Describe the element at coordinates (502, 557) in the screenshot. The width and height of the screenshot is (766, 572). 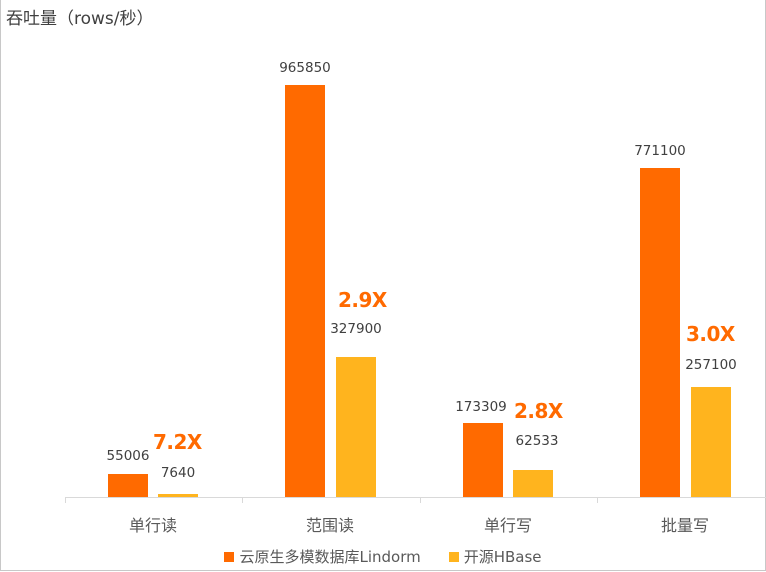
I see `legend-label: 开源HBase` at that location.